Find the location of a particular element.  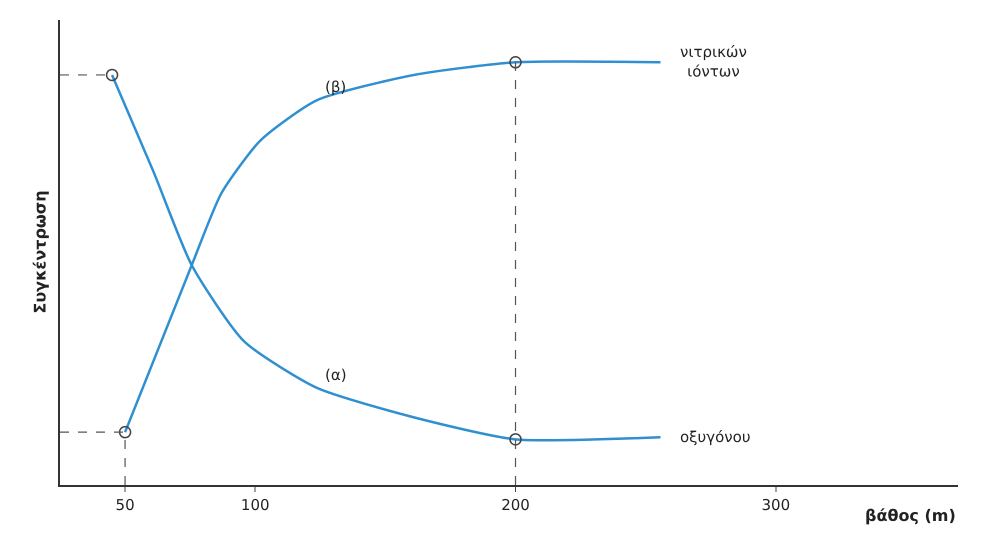

series-label: νιτρικών ιόντων is located at coordinates (713, 61).